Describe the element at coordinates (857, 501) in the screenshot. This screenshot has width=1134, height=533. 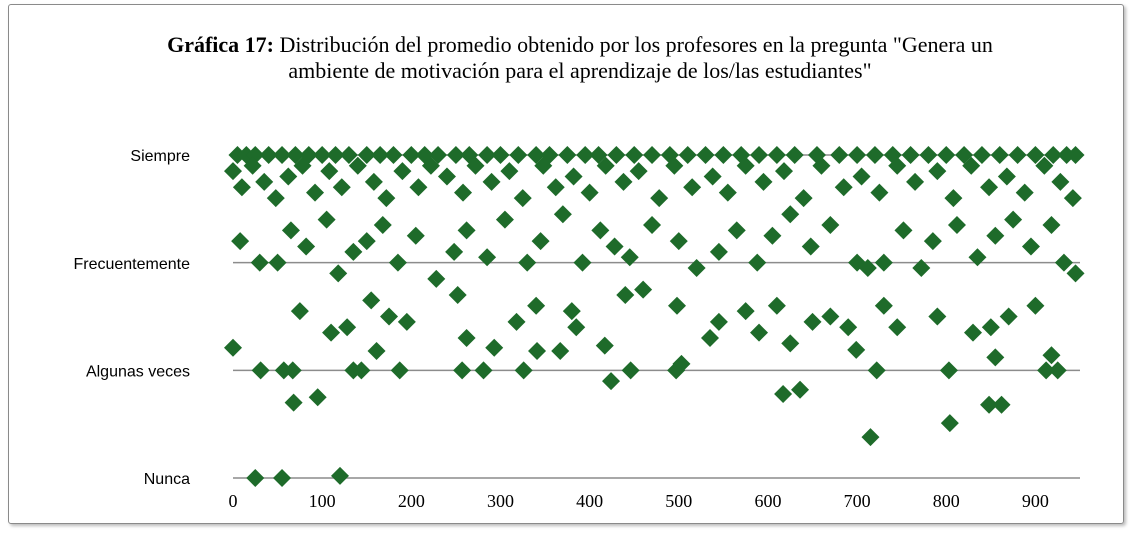
I see `x-tick-label: 700` at that location.